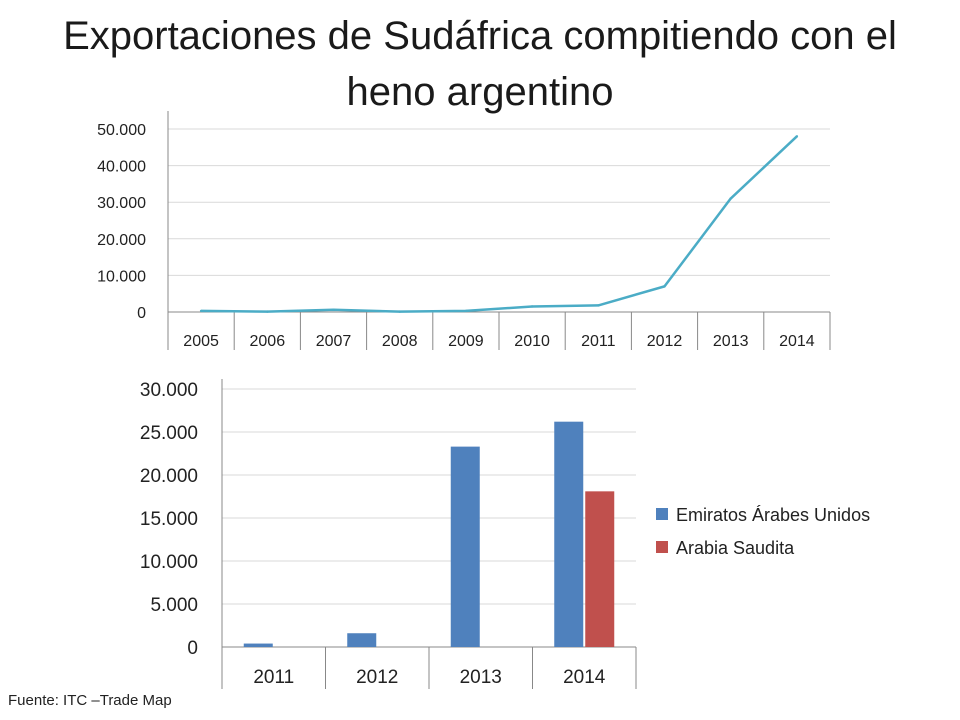 The width and height of the screenshot is (960, 720). I want to click on bar-chart-x-tick-label: 2014, so click(584, 677).